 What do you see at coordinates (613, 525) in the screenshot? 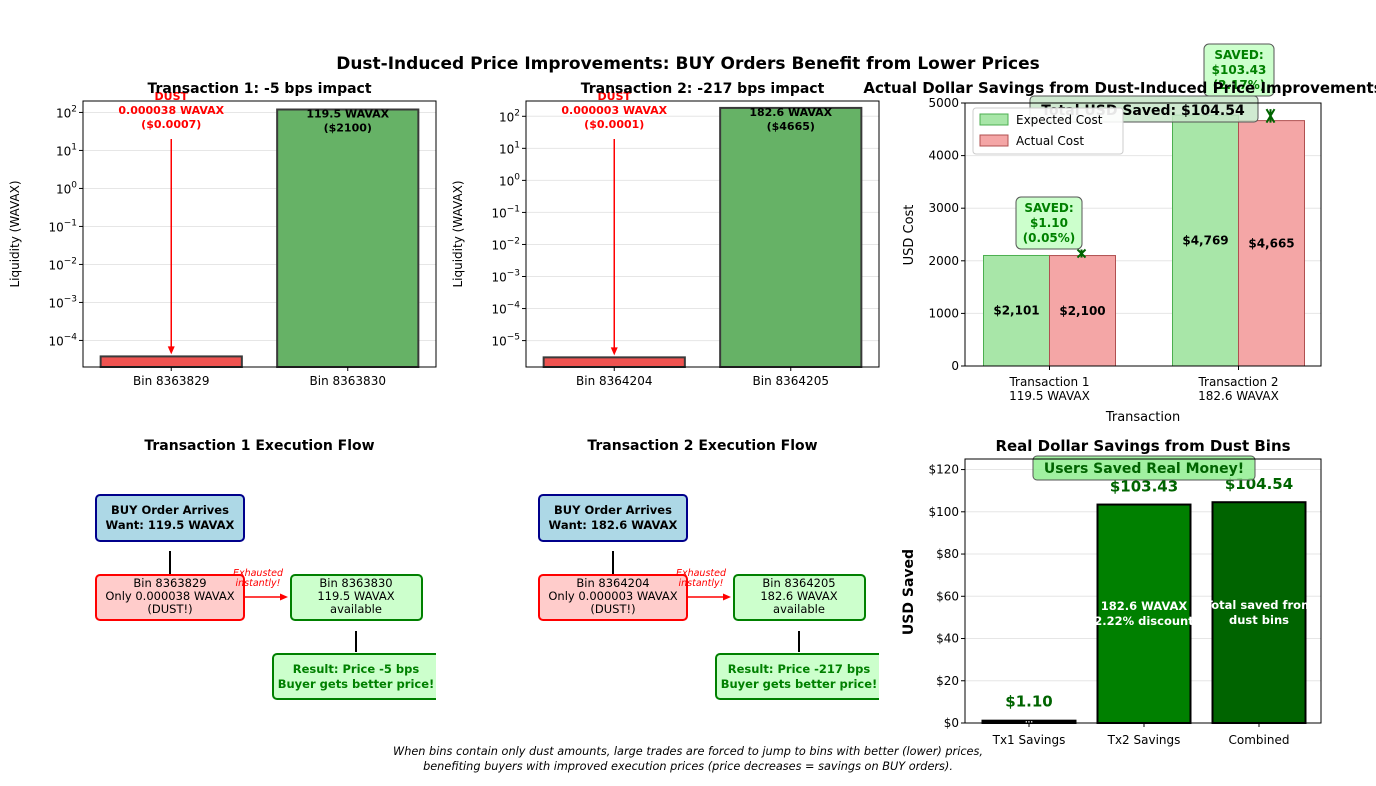
I see `arrival-label: Want: 182.6 WAVAX` at bounding box center [613, 525].